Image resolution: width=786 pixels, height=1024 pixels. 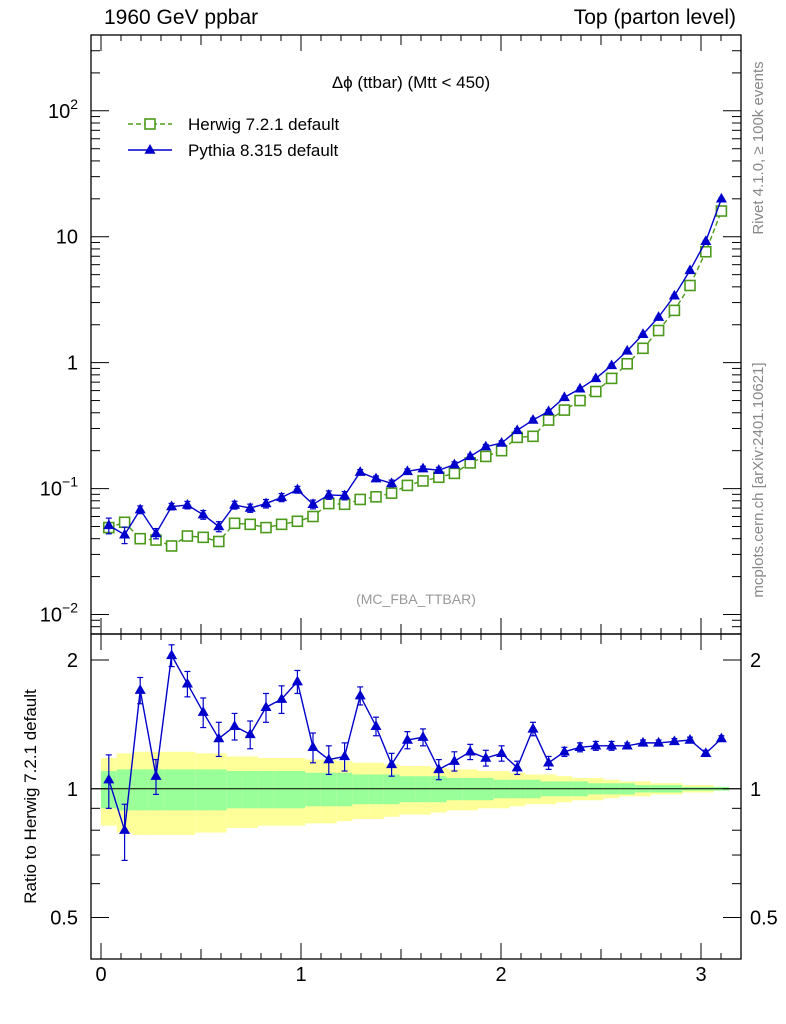 What do you see at coordinates (181, 17) in the screenshot?
I see `header-left-label: 1960 GeV ppbar` at bounding box center [181, 17].